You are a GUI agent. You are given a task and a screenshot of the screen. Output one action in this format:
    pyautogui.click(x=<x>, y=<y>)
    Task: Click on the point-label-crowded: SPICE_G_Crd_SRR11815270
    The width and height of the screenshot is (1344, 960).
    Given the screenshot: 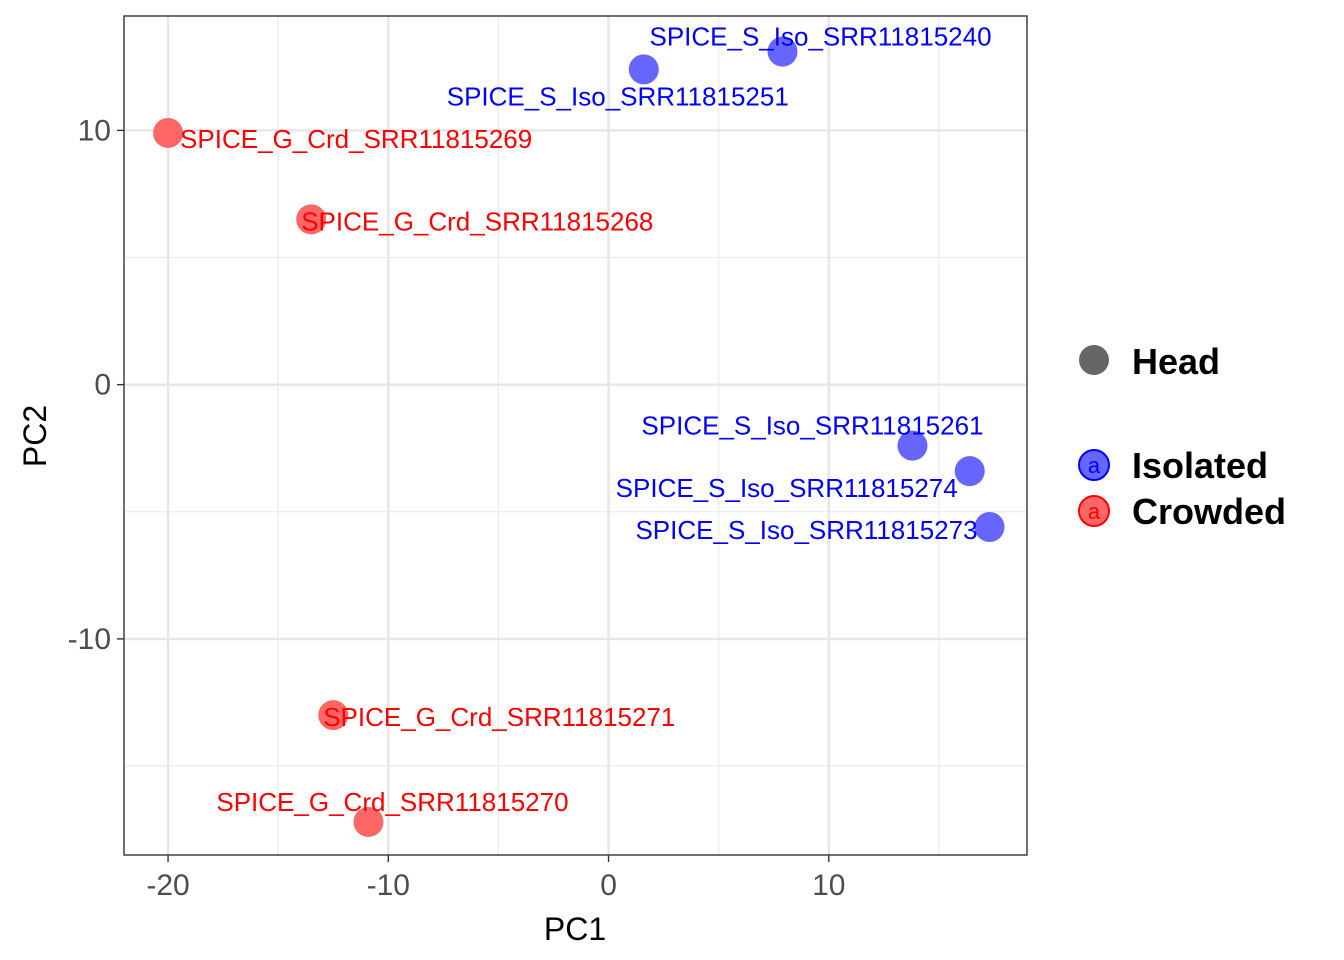 What is the action you would take?
    pyautogui.click(x=392, y=802)
    